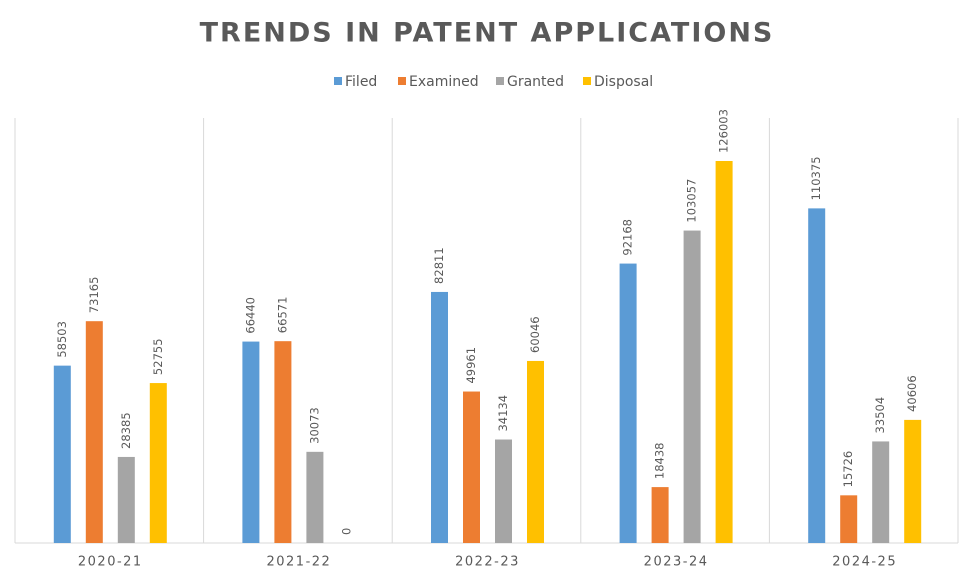 The height and width of the screenshot is (576, 975). What do you see at coordinates (110, 562) in the screenshot?
I see `x-tick-label: 2020-21` at bounding box center [110, 562].